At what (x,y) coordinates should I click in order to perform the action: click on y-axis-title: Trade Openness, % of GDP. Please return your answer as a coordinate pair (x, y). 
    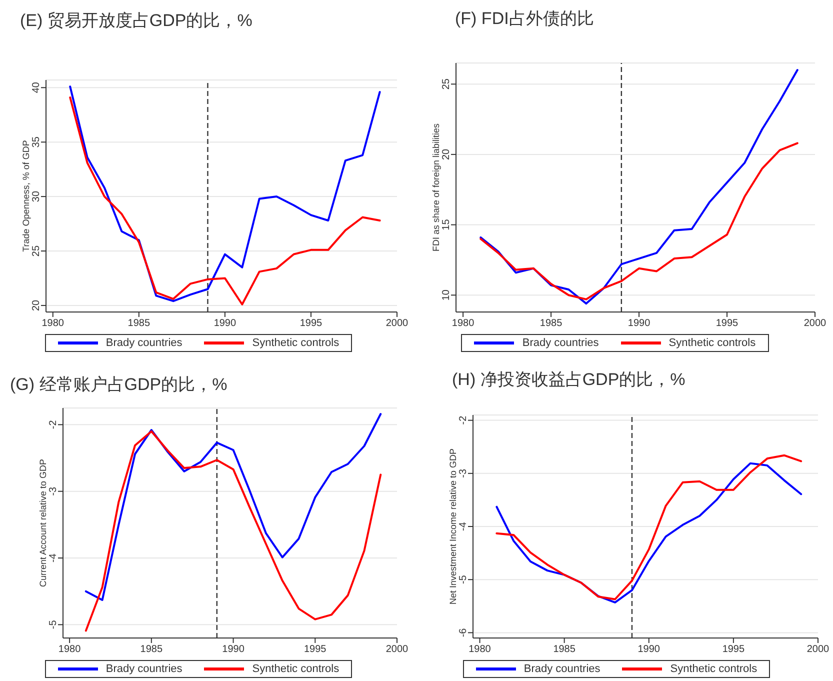
    Looking at the image, I should click on (26, 196).